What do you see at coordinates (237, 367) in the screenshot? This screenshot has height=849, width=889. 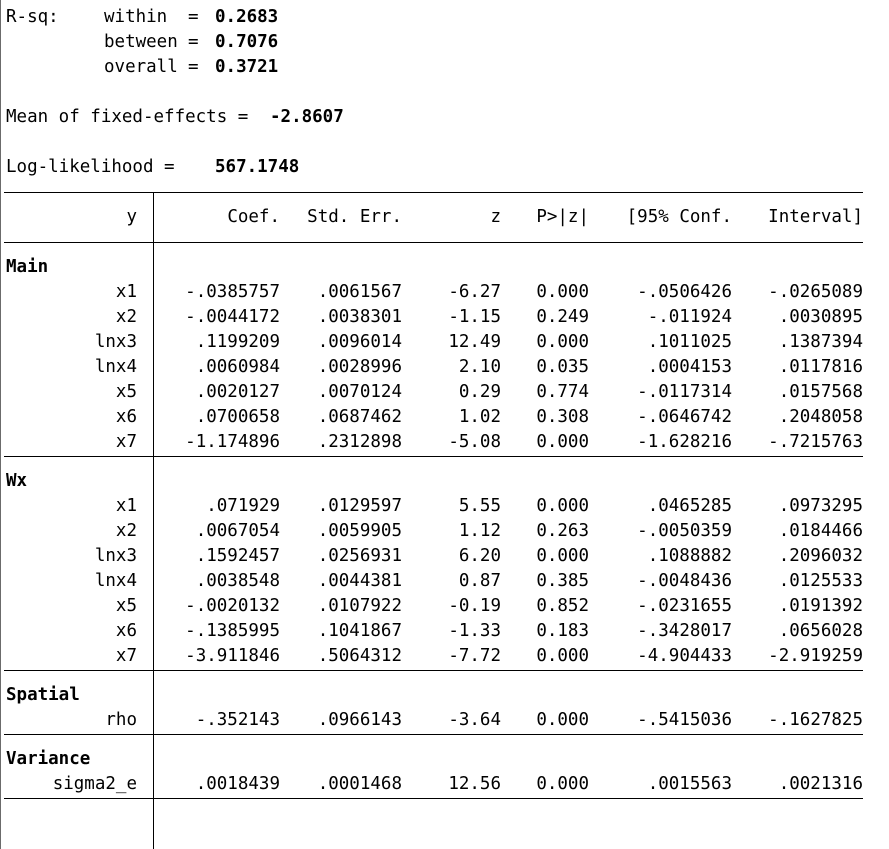 I see `row-coef: .0060984` at bounding box center [237, 367].